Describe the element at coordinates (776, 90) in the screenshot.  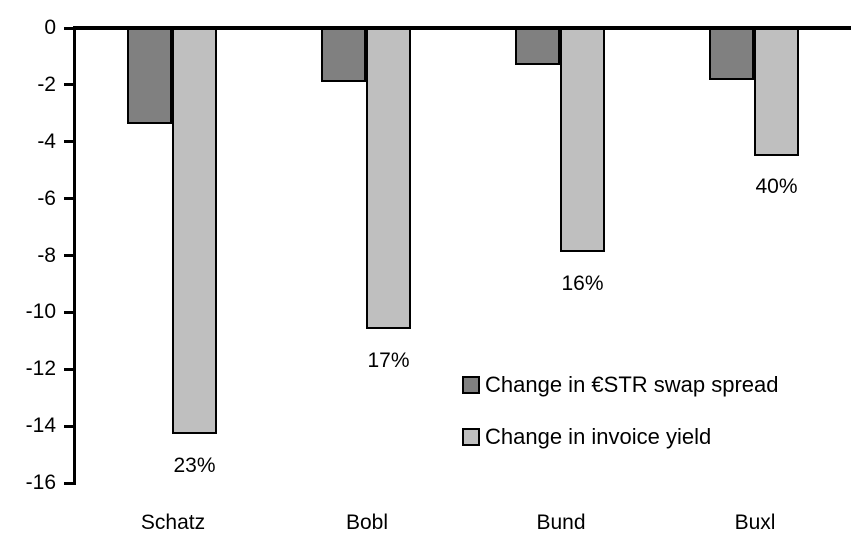
I see `bar-buxl-invoice-yield` at that location.